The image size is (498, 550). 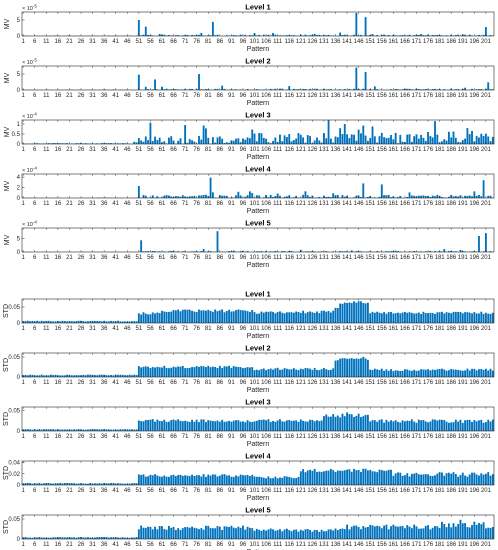 I want to click on x-tick-label: 41, so click(x=115, y=383).